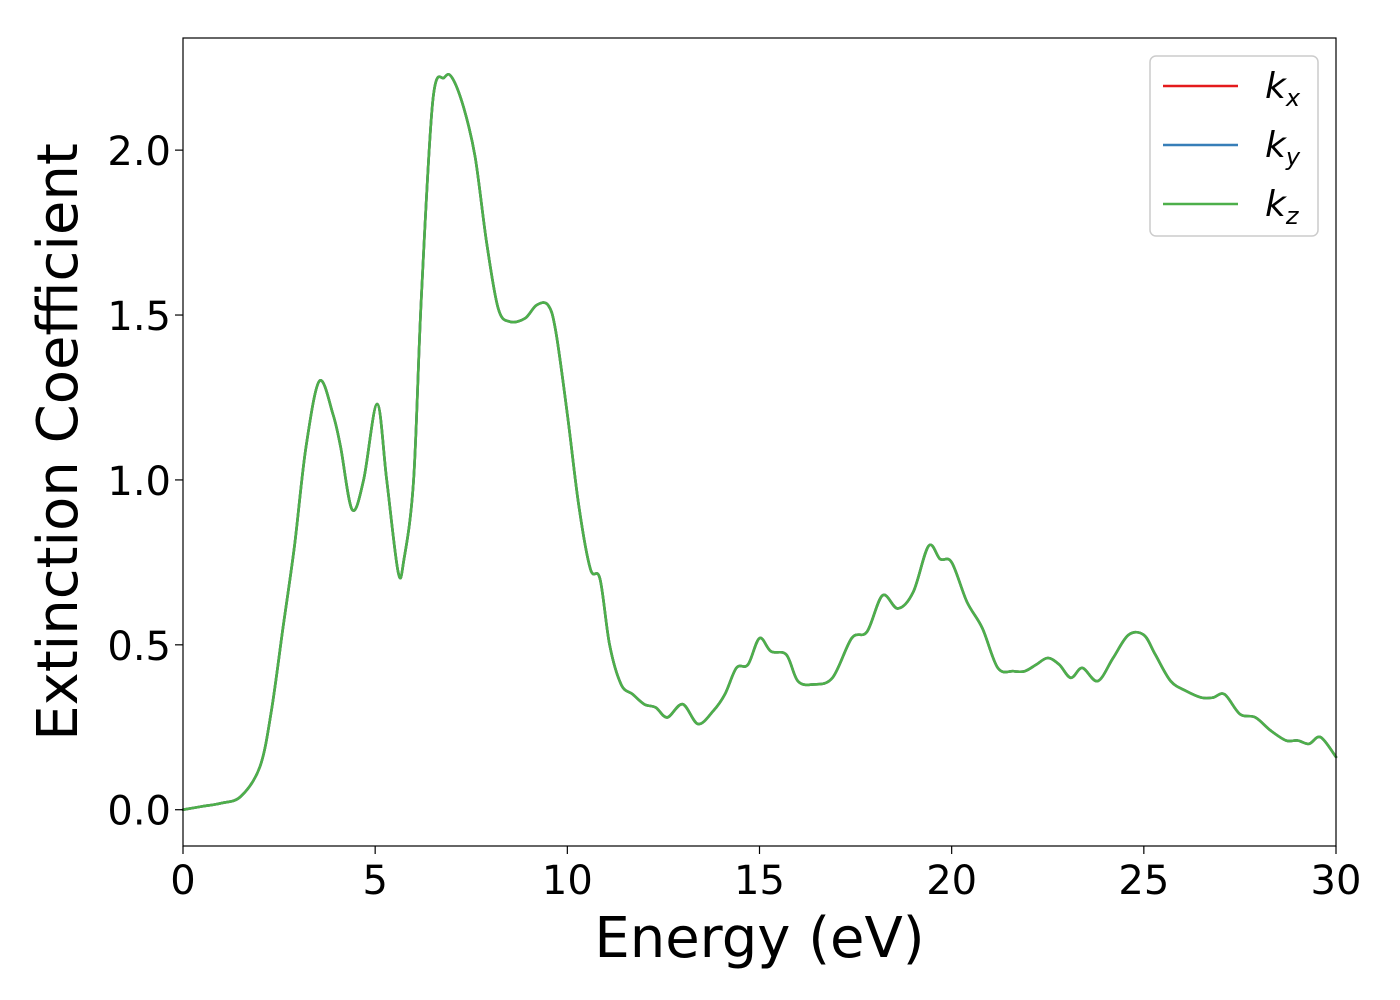 Image resolution: width=1400 pixels, height=1000 pixels. What do you see at coordinates (759, 881) in the screenshot?
I see `x-tick-label: 15` at bounding box center [759, 881].